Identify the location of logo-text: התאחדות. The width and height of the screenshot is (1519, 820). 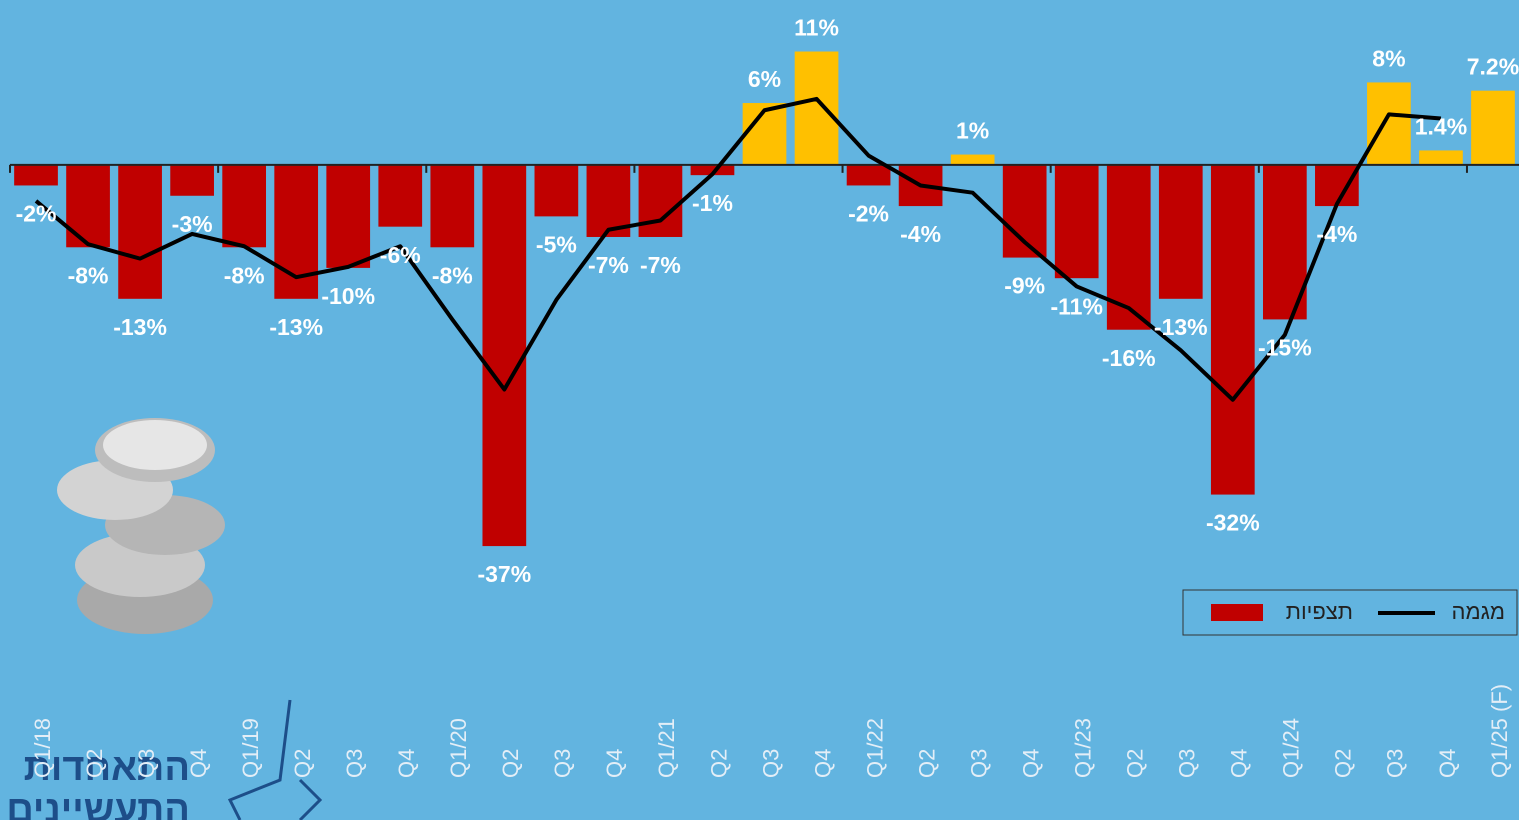
(107, 768).